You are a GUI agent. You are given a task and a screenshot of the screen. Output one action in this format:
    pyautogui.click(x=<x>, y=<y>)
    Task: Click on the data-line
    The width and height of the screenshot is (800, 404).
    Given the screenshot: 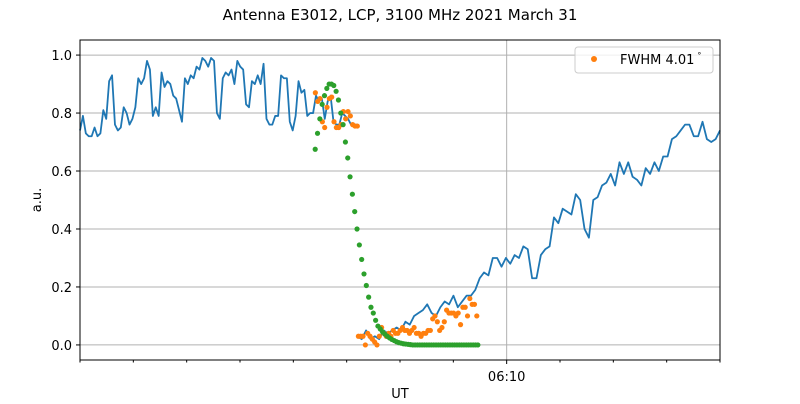 What is the action you would take?
    pyautogui.click(x=218, y=97)
    